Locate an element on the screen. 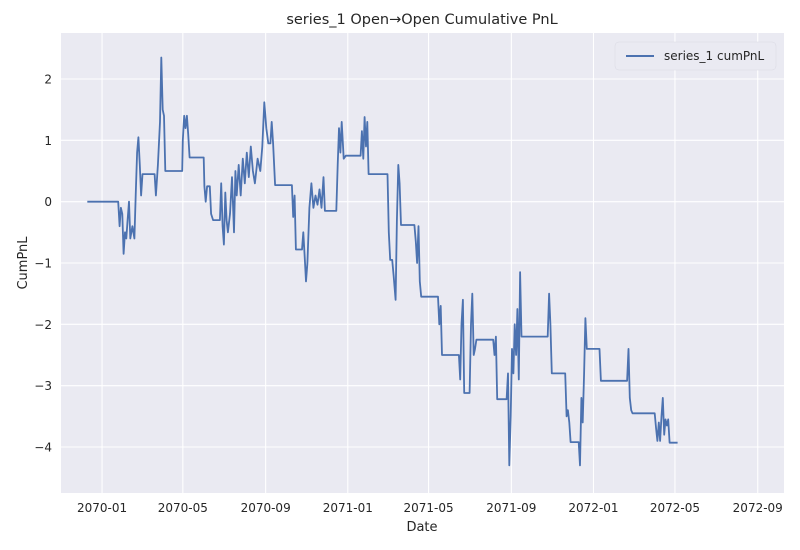 Image resolution: width=800 pixels, height=550 pixels. y-tick-label: −4 is located at coordinates (43, 448).